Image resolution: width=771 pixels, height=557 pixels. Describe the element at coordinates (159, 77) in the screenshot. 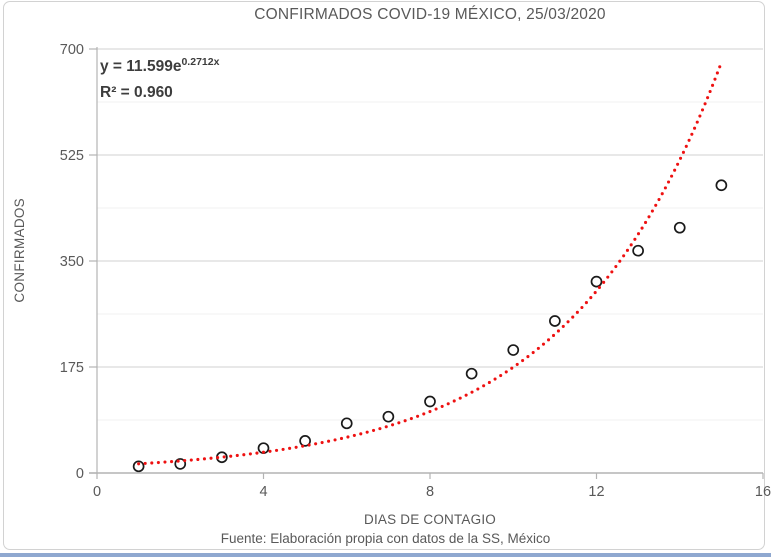

I see `trendline-equation-box: y = 11.599e0.2712x R² = 0.960` at that location.